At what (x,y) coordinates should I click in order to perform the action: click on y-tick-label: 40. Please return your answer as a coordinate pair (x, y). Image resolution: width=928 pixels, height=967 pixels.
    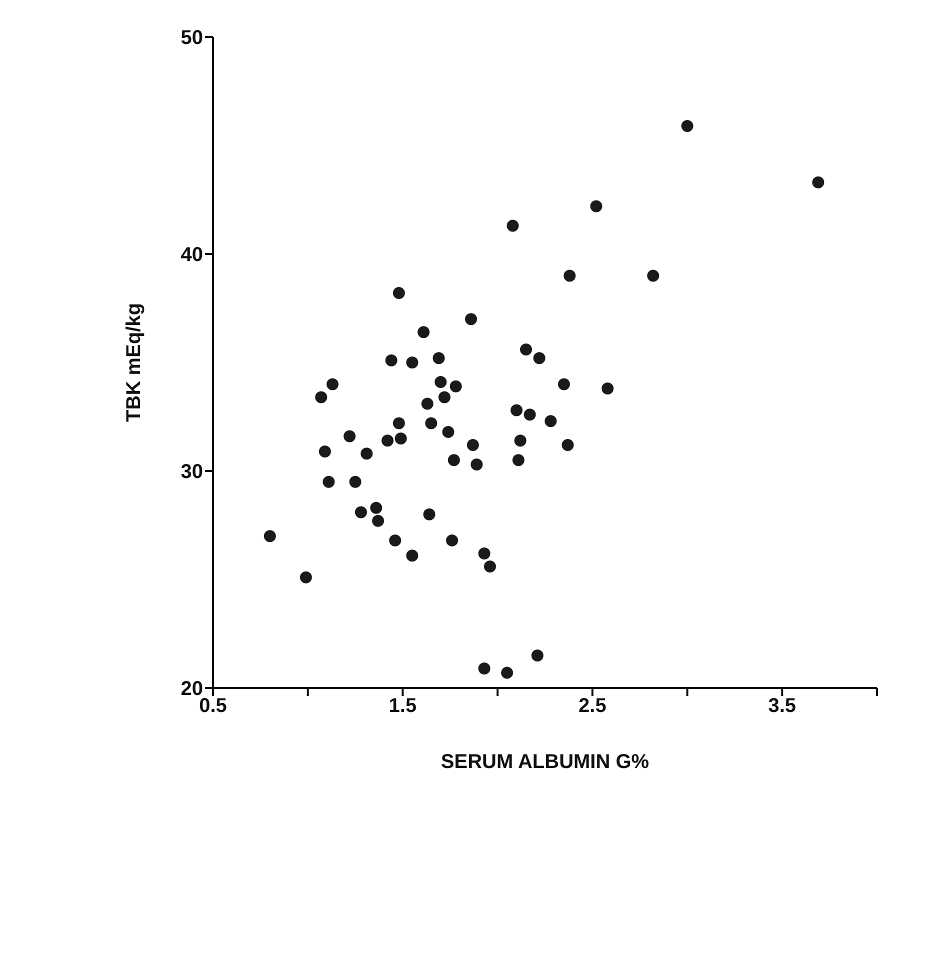
    Looking at the image, I should click on (191, 255).